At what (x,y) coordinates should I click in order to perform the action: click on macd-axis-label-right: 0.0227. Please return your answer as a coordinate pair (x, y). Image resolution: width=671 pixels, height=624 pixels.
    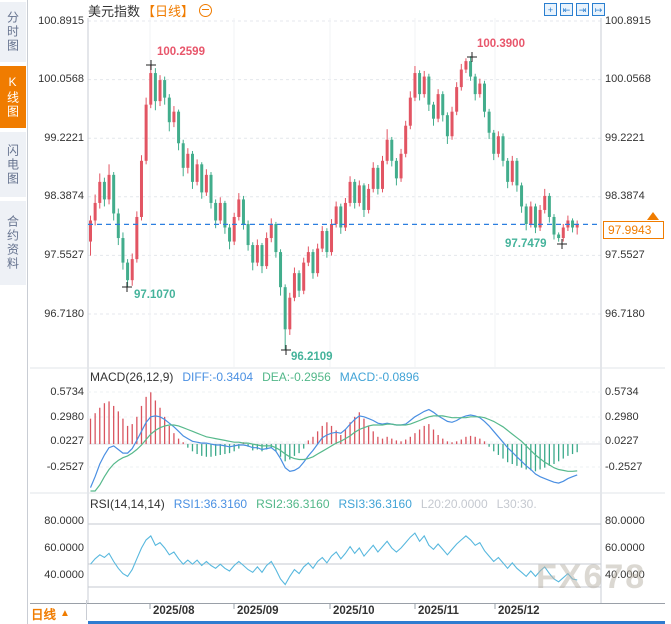
    Looking at the image, I should click on (622, 441).